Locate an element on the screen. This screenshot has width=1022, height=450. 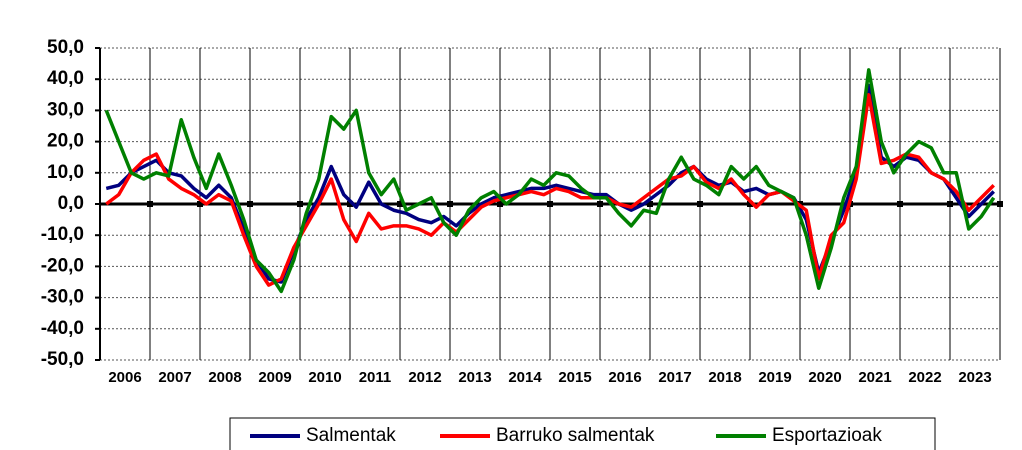
y-tick-label: 50,0 is located at coordinates (65, 47).